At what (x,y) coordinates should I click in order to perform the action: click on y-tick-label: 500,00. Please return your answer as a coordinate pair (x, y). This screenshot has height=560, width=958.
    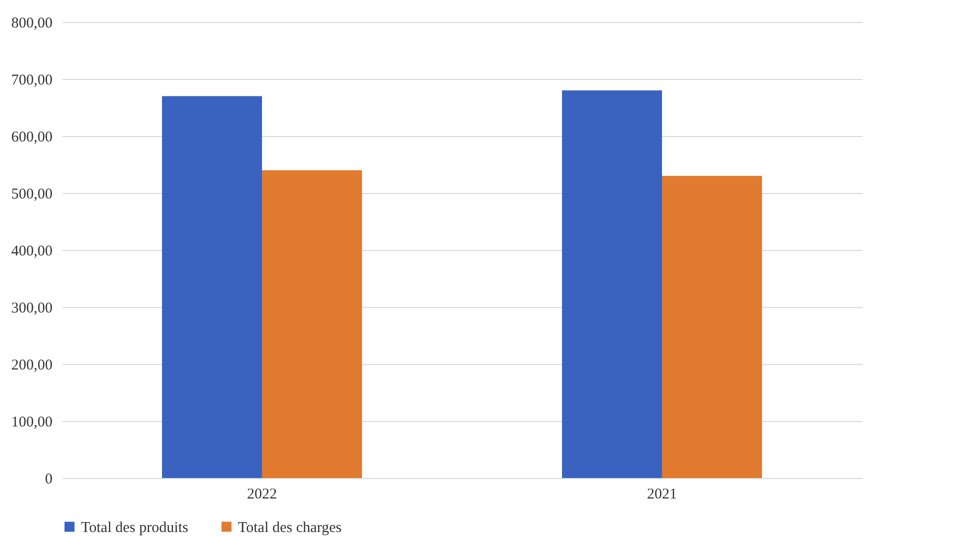
    Looking at the image, I should click on (31, 194).